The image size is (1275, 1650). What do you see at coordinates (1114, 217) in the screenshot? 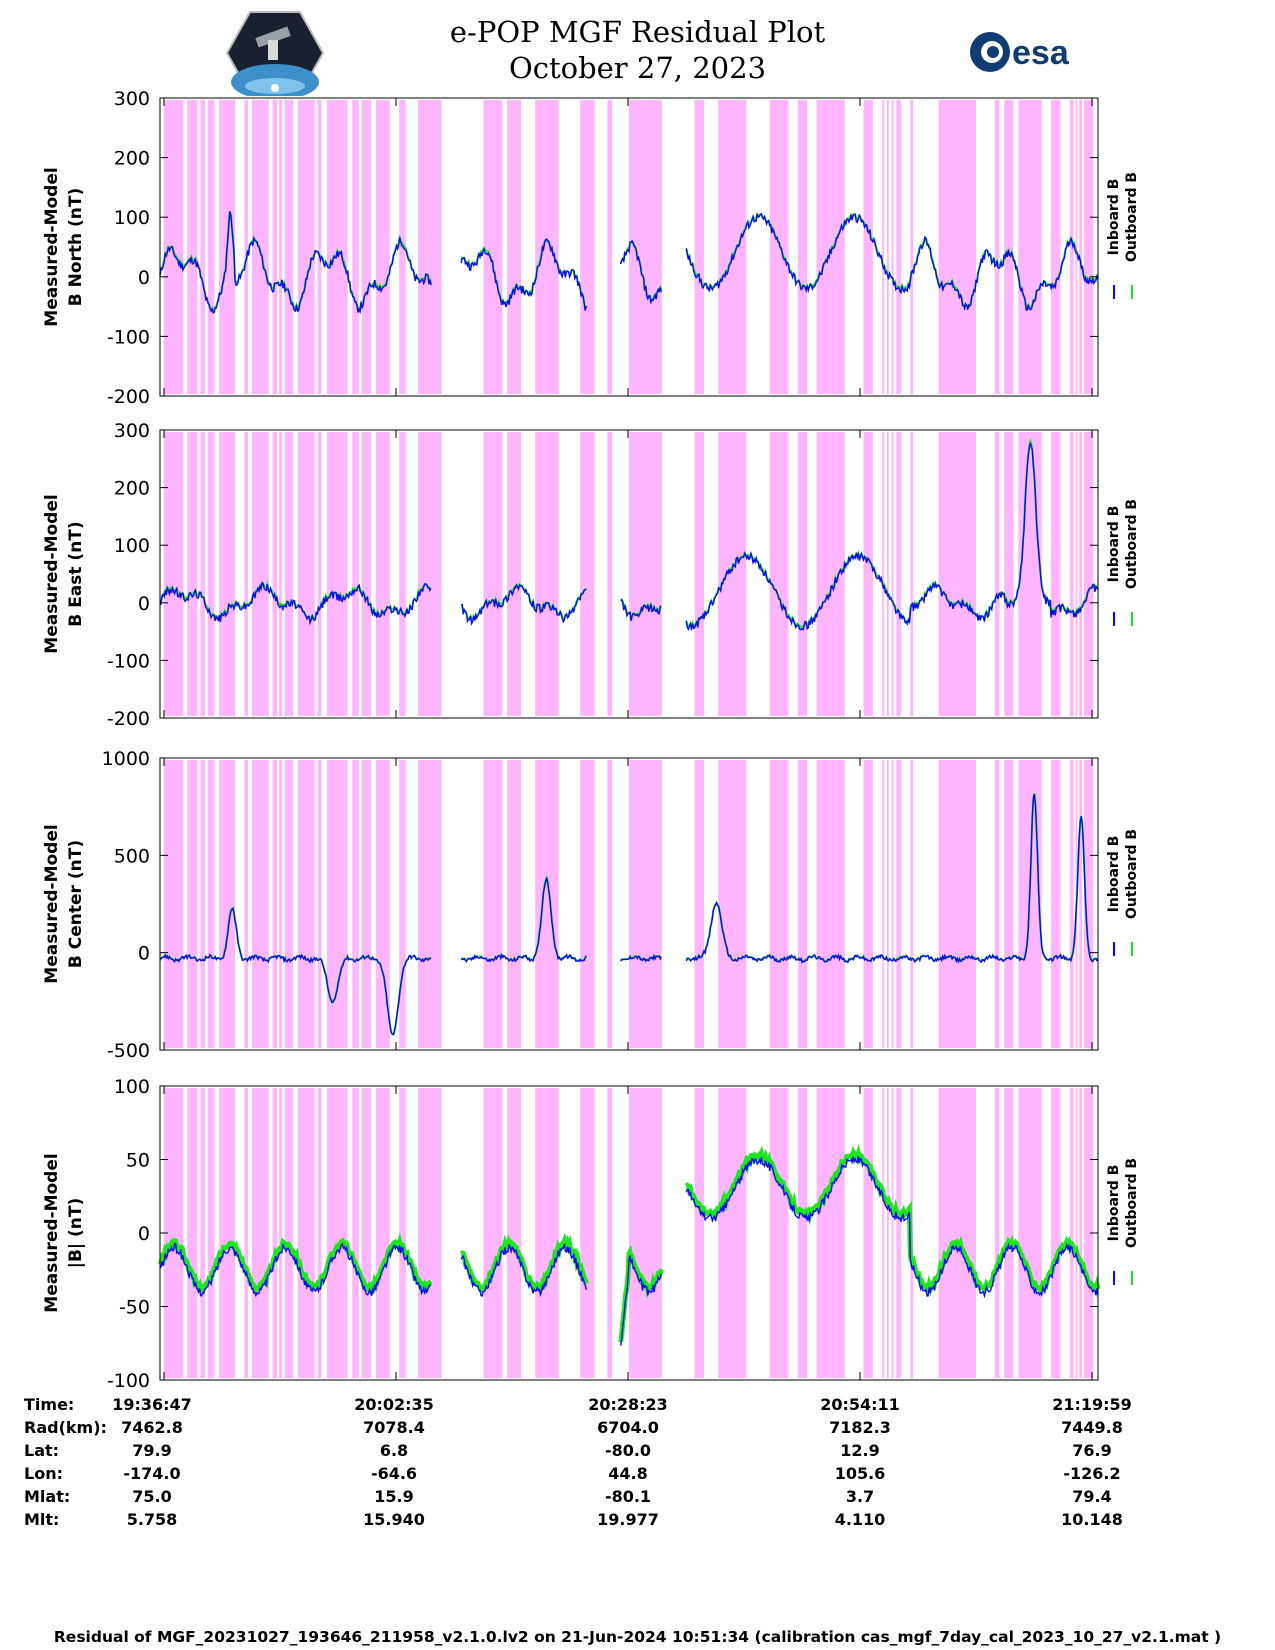
I see `legend-inboard: Inboard B` at bounding box center [1114, 217].